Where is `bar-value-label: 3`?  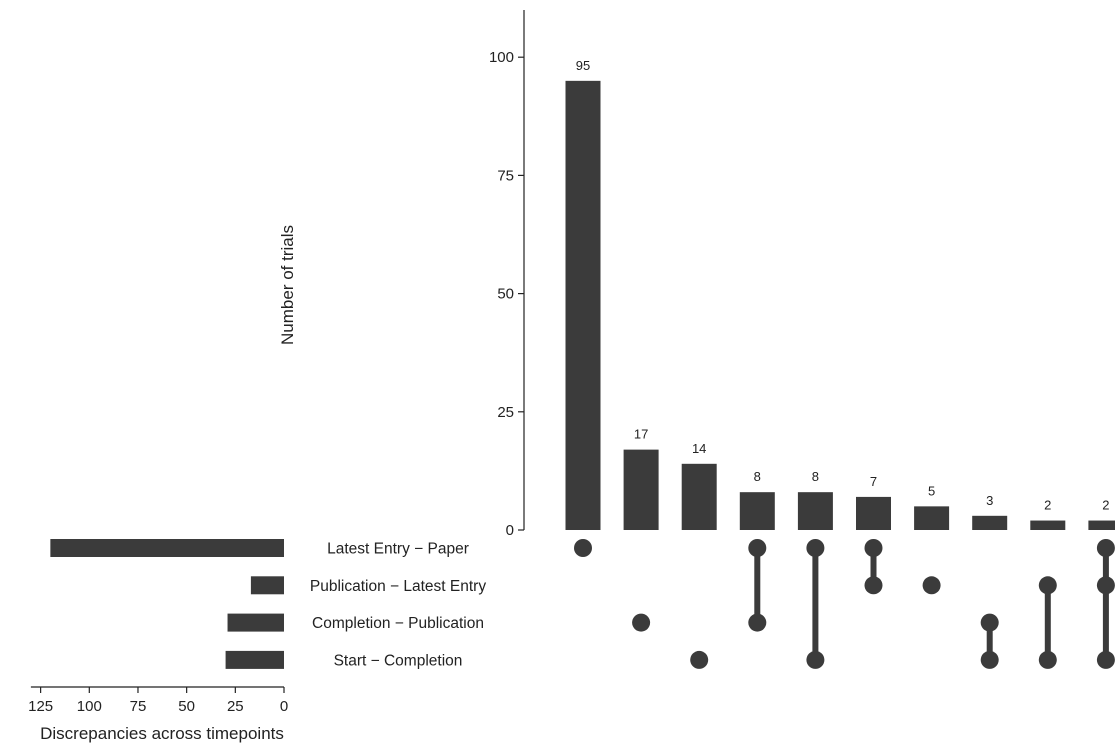
bar-value-label: 3 is located at coordinates (989, 500).